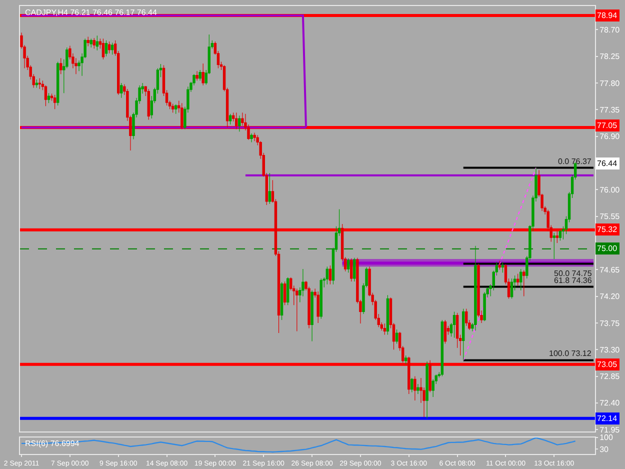 Image resolution: width=625 pixels, height=469 pixels. What do you see at coordinates (607, 248) in the screenshot?
I see `ref-line-label: 75.00` at bounding box center [607, 248].